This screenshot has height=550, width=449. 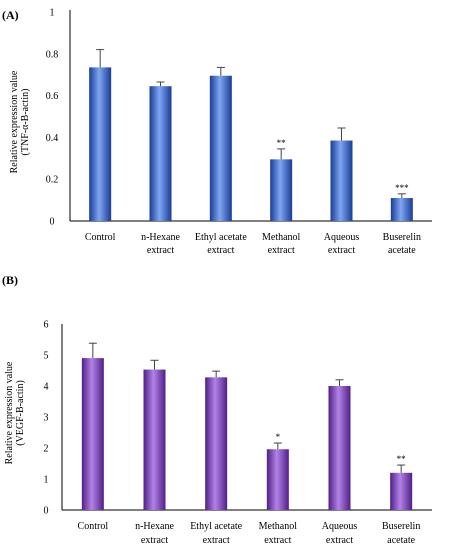 I want to click on panel-a-category-label: Buserelin, so click(x=402, y=237).